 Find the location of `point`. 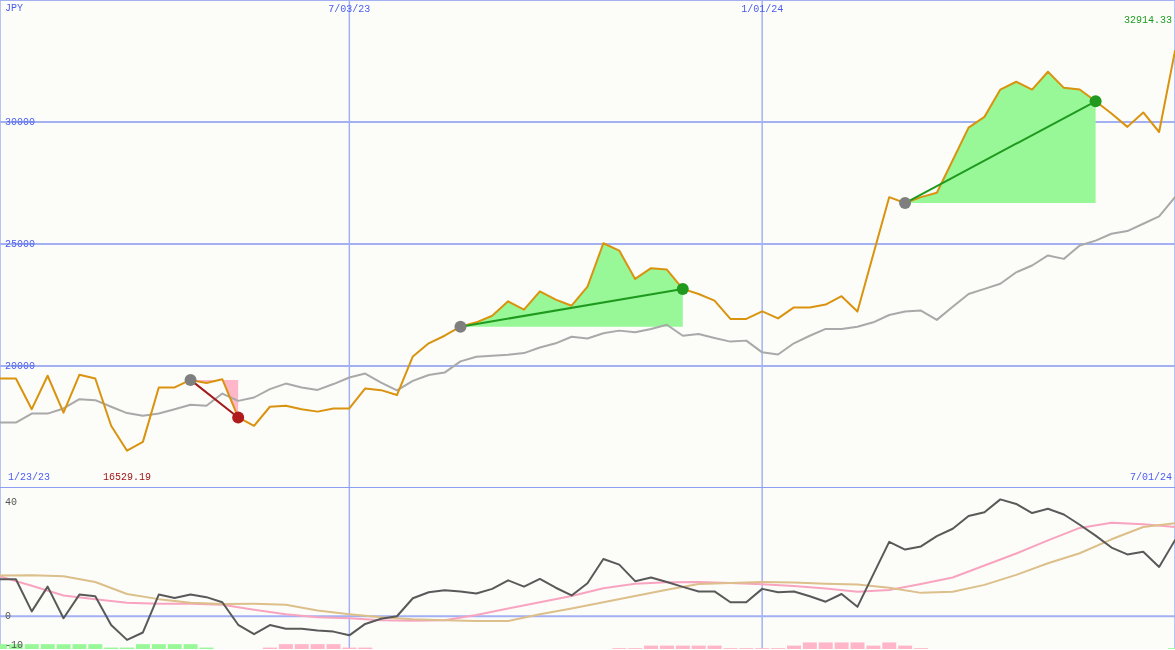

point is located at coordinates (238, 417).